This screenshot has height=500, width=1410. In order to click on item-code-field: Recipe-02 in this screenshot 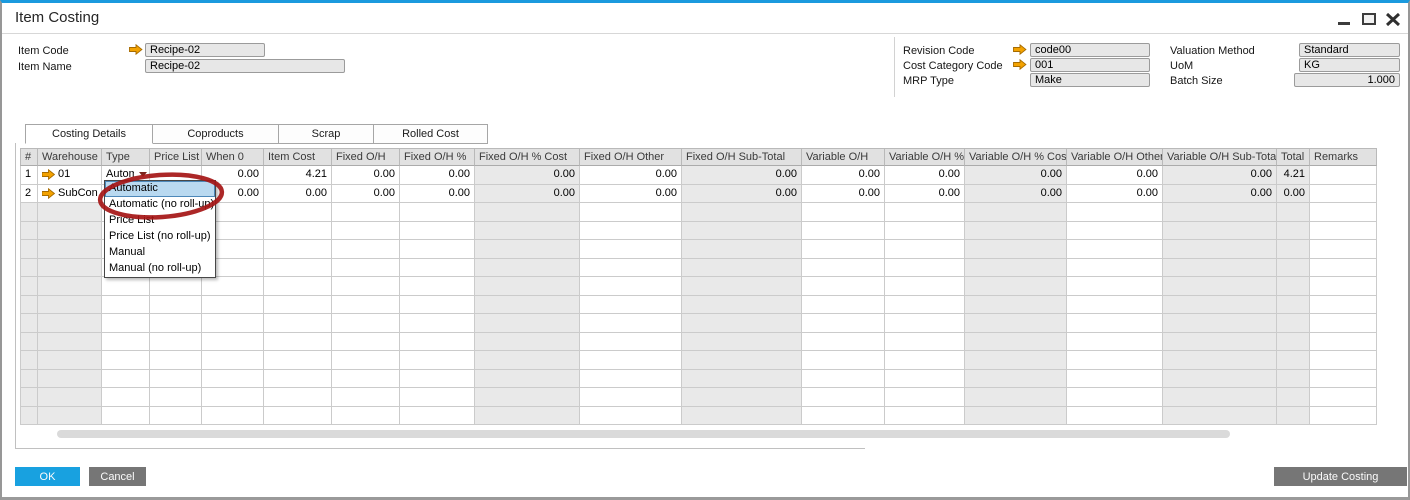, I will do `click(205, 50)`.